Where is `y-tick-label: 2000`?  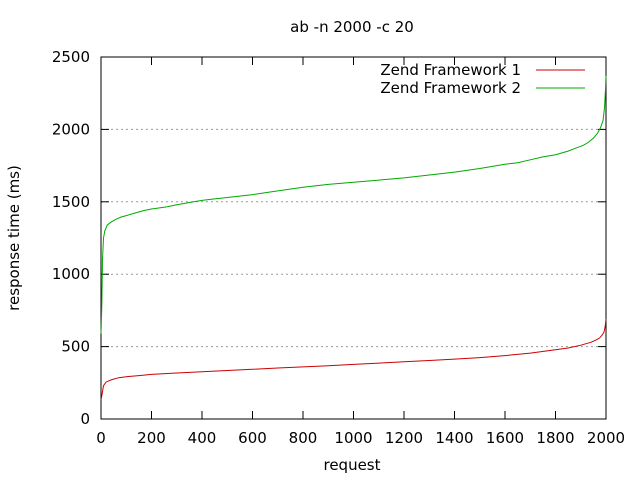 y-tick-label: 2000 is located at coordinates (71, 129).